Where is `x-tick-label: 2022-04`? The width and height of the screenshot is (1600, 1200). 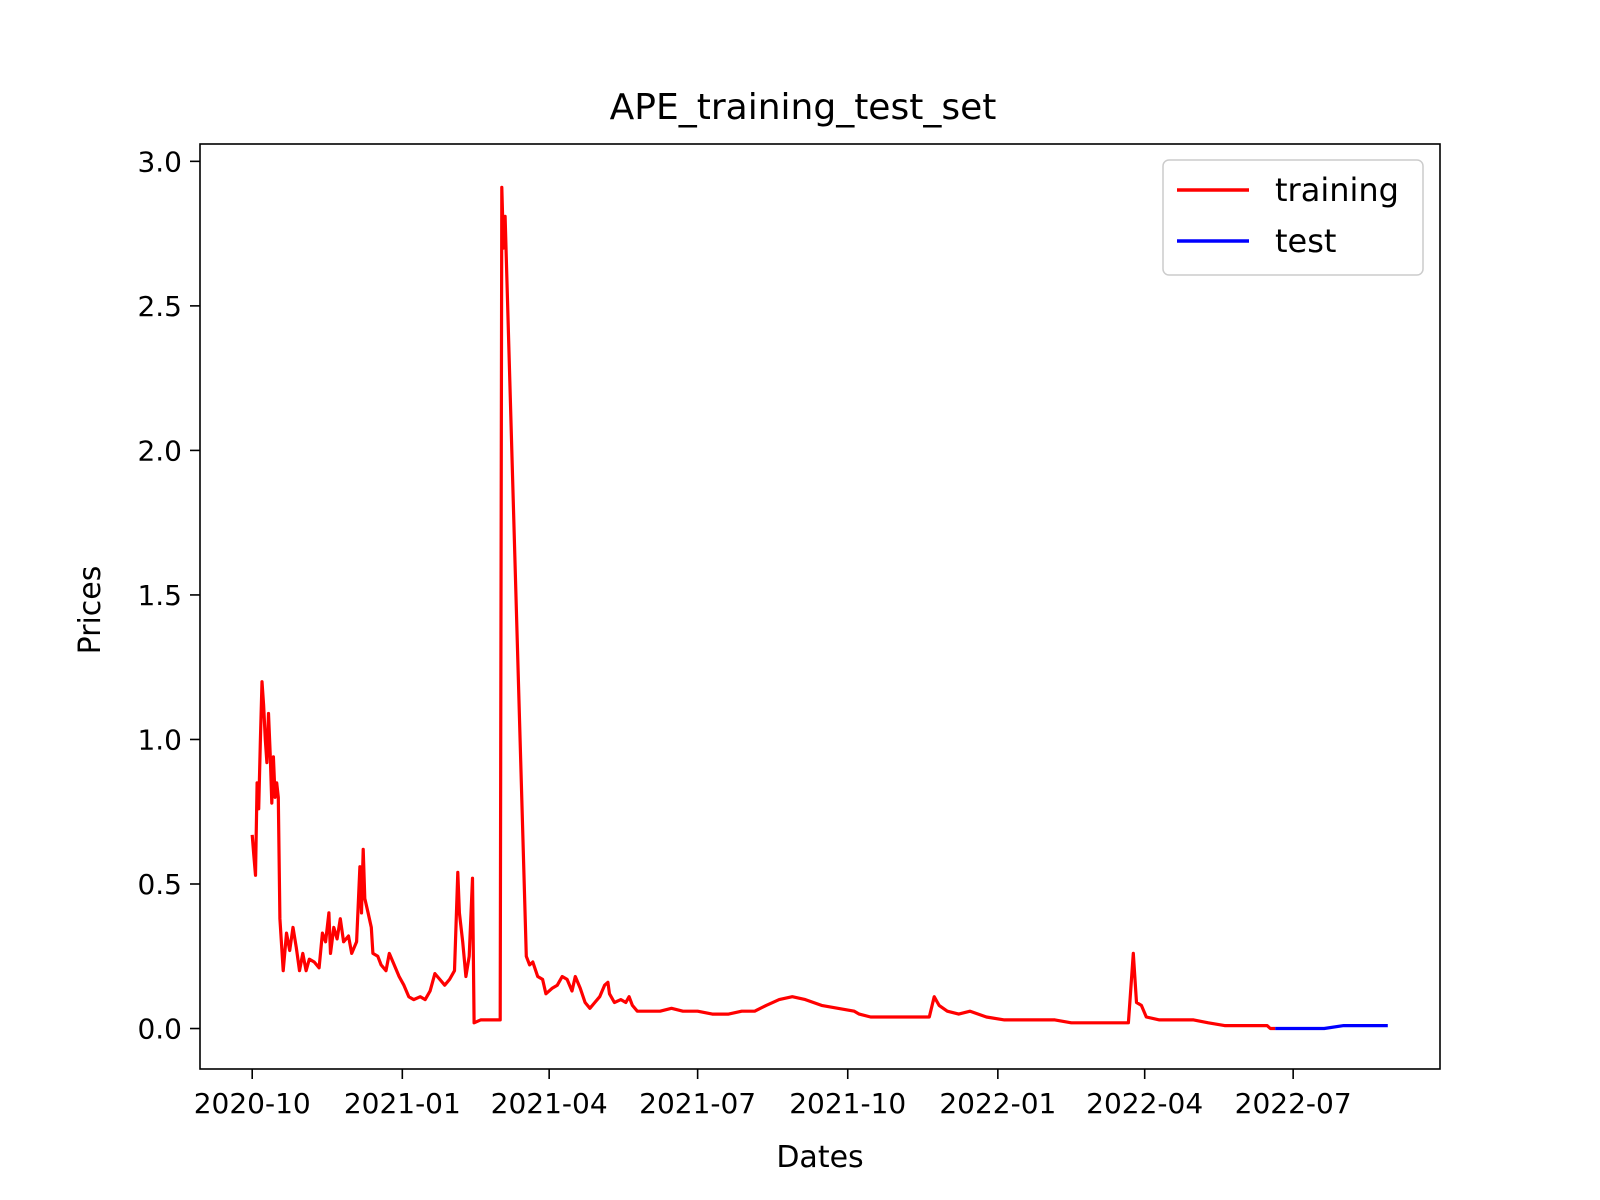 x-tick-label: 2022-04 is located at coordinates (1144, 1103).